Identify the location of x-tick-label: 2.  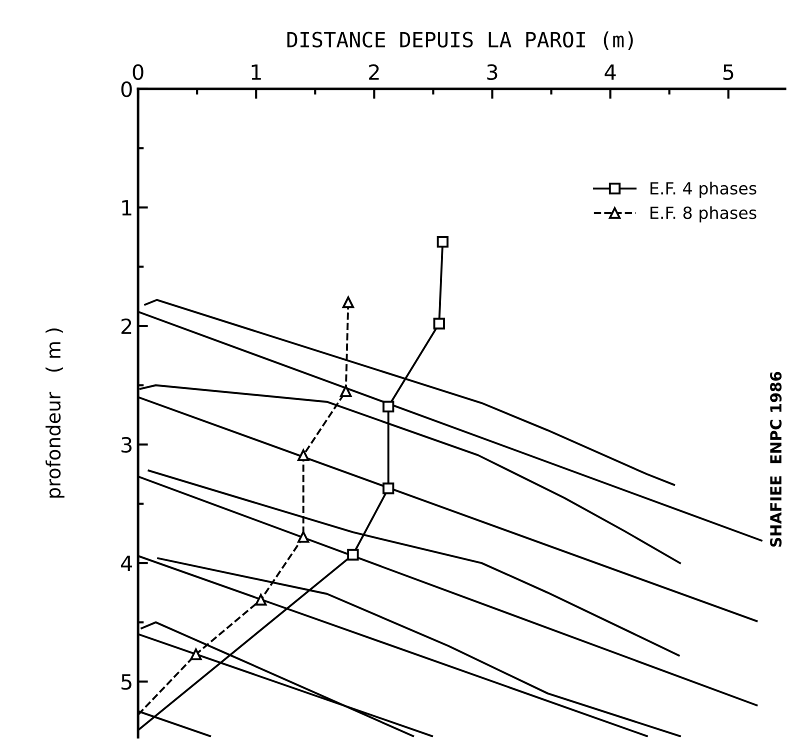
(374, 72).